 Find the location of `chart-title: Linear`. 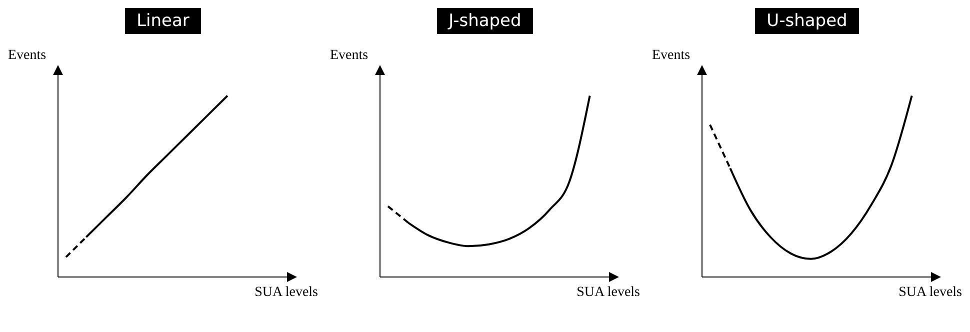

chart-title: Linear is located at coordinates (163, 21).